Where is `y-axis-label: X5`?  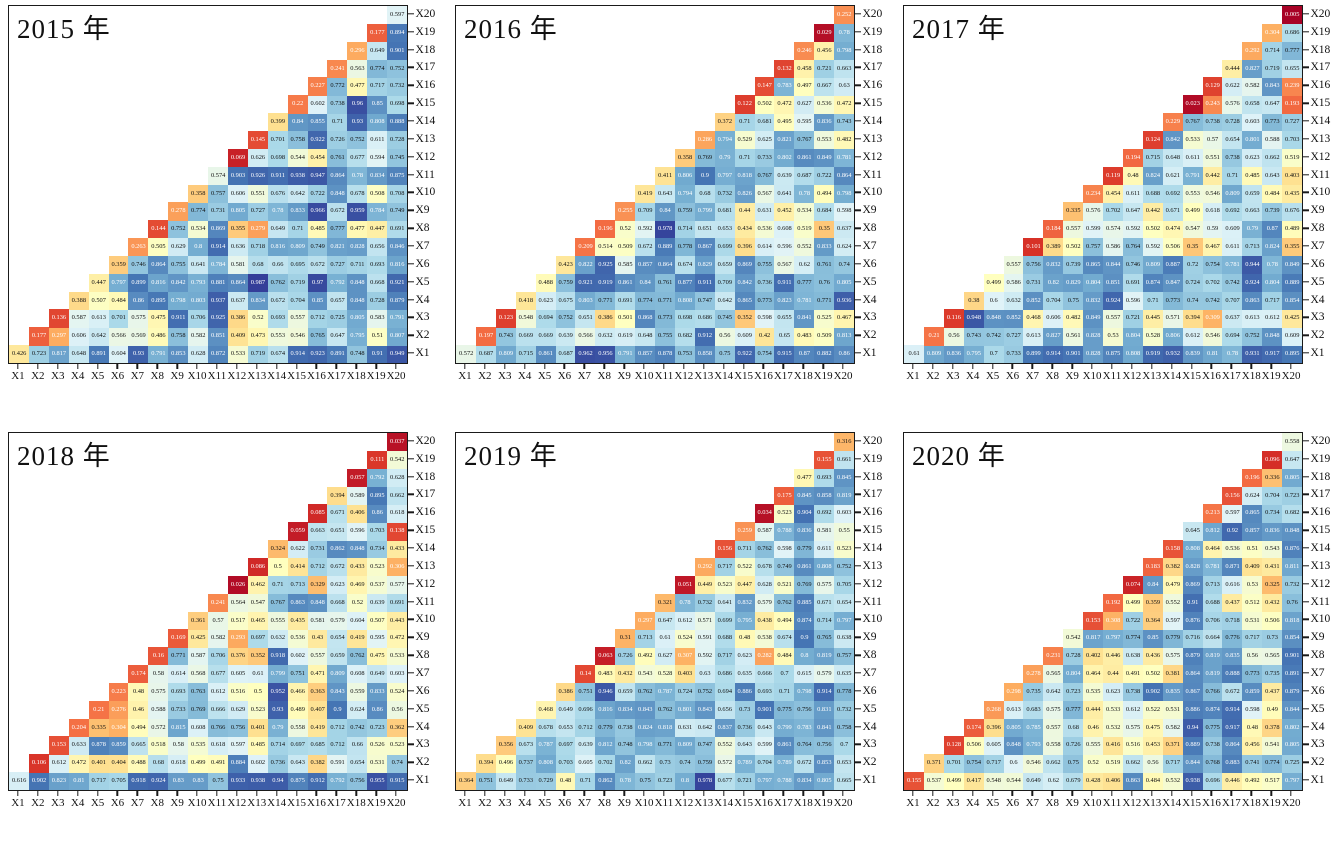
y-axis-label: X5 is located at coordinates (1317, 708).